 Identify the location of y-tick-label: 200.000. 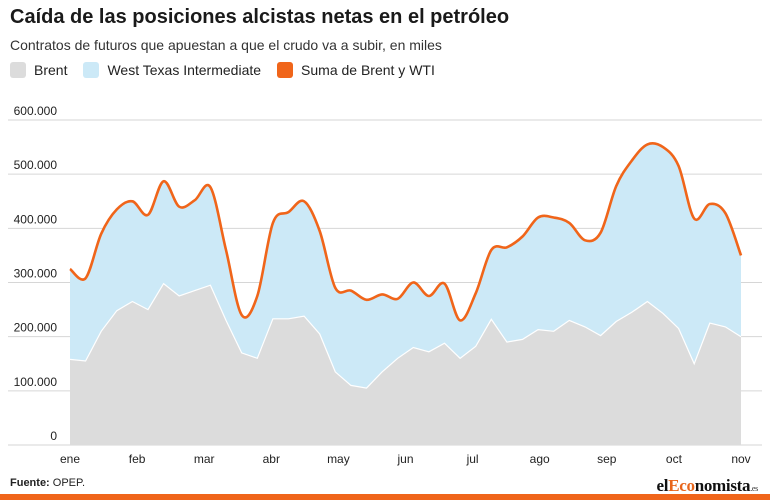
(36, 328).